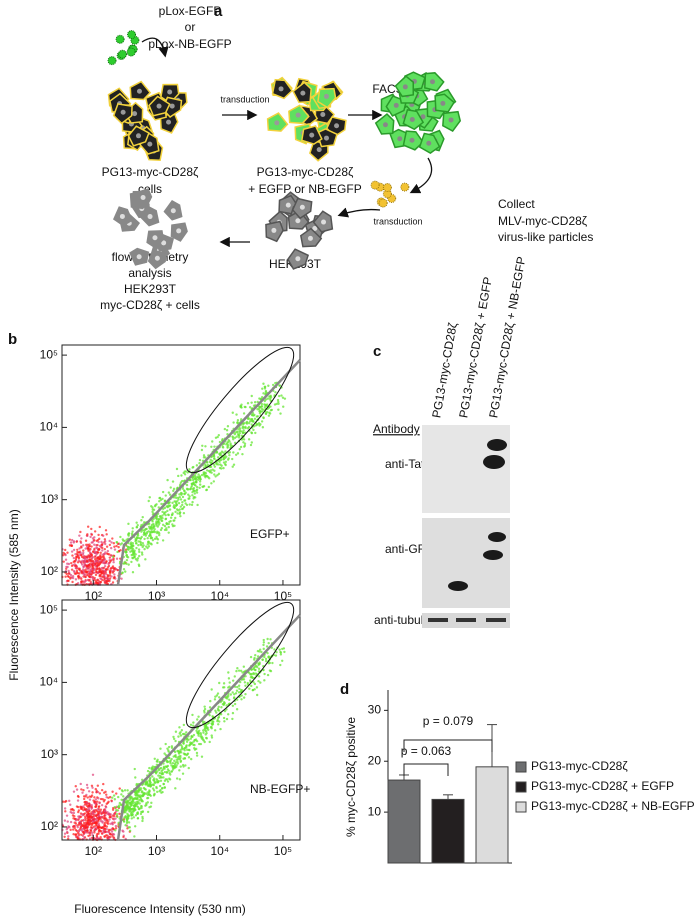 The height and width of the screenshot is (920, 699). Describe the element at coordinates (351, 777) in the screenshot. I see `y-axis-label: % myc-CD28ζ positive` at that location.